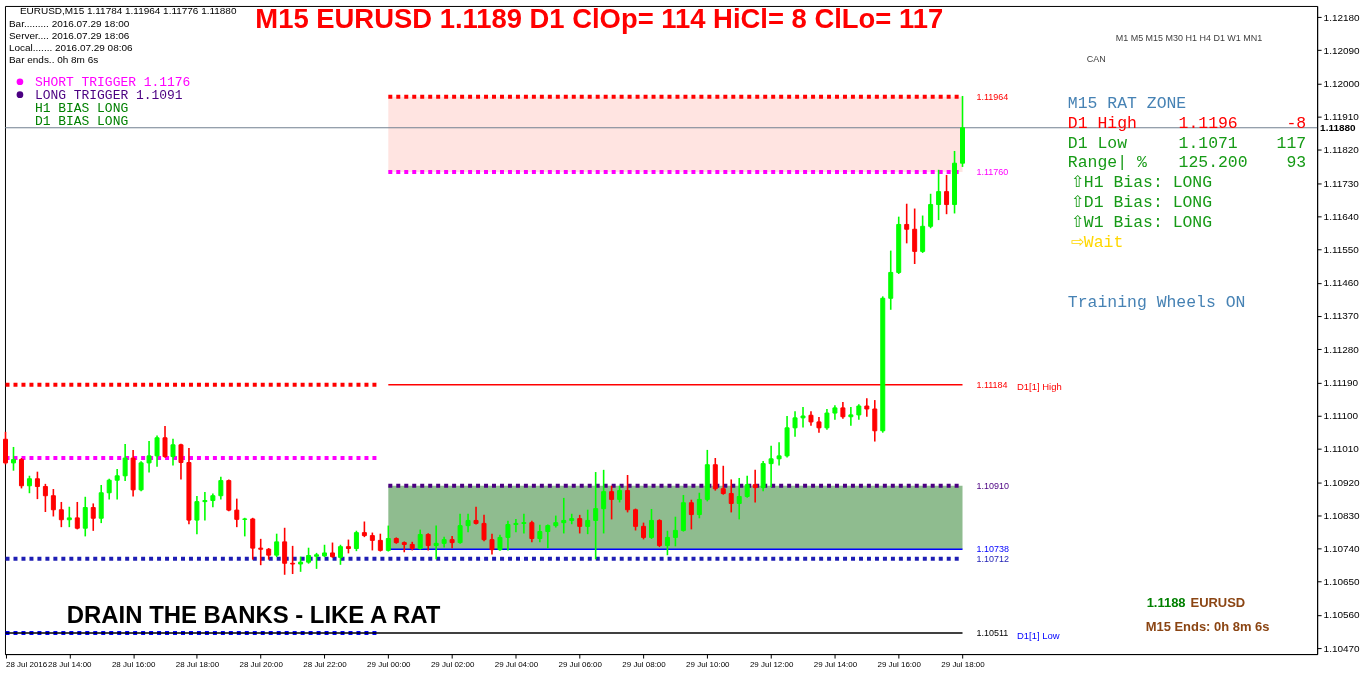 The width and height of the screenshot is (1362, 675). Describe the element at coordinates (389, 664) in the screenshot. I see `x-tick-label: 29 Jul 00:00` at that location.